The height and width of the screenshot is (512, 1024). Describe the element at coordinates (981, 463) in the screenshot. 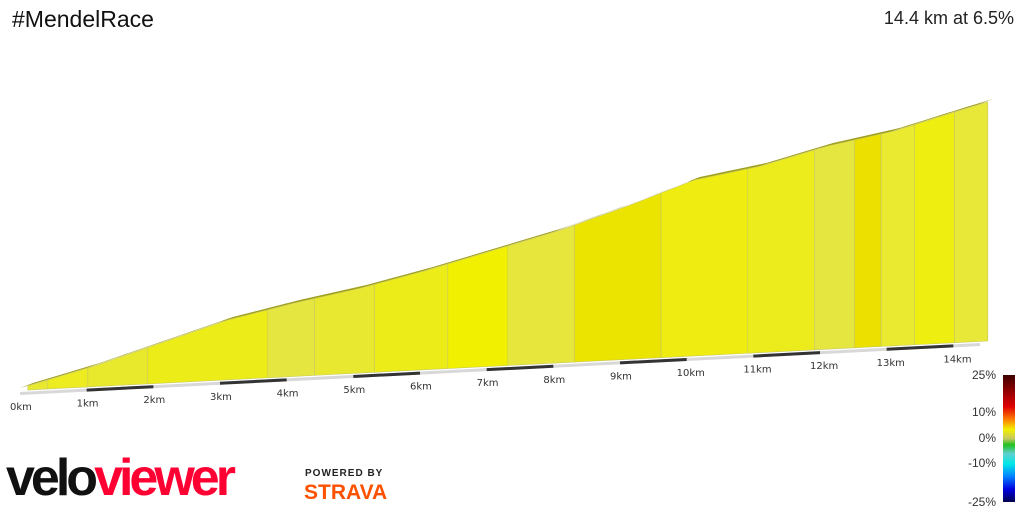

I see `legend-label: -10%` at that location.